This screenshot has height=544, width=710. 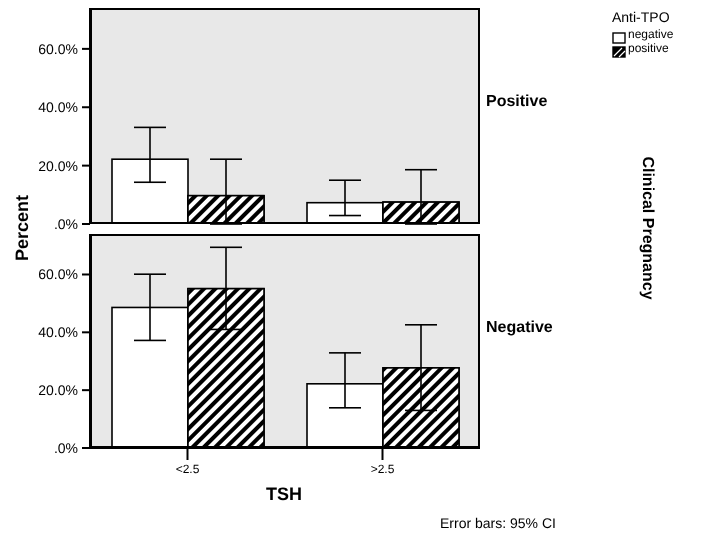 What do you see at coordinates (284, 494) in the screenshot?
I see `x-axis-title: TSH` at bounding box center [284, 494].